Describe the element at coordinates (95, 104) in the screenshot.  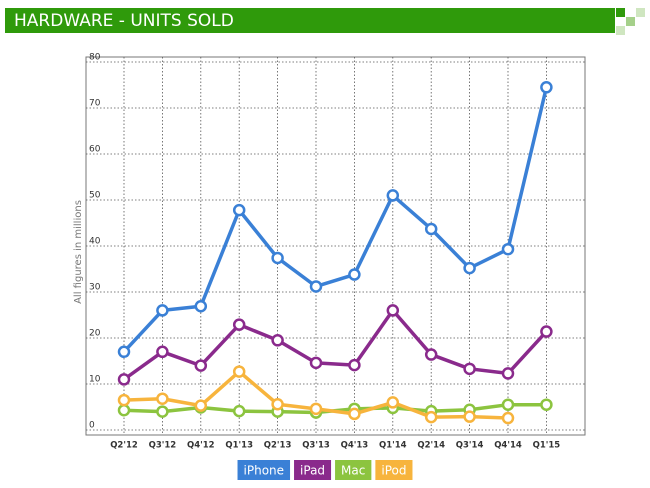
I see `y-tick-label: 70` at that location.